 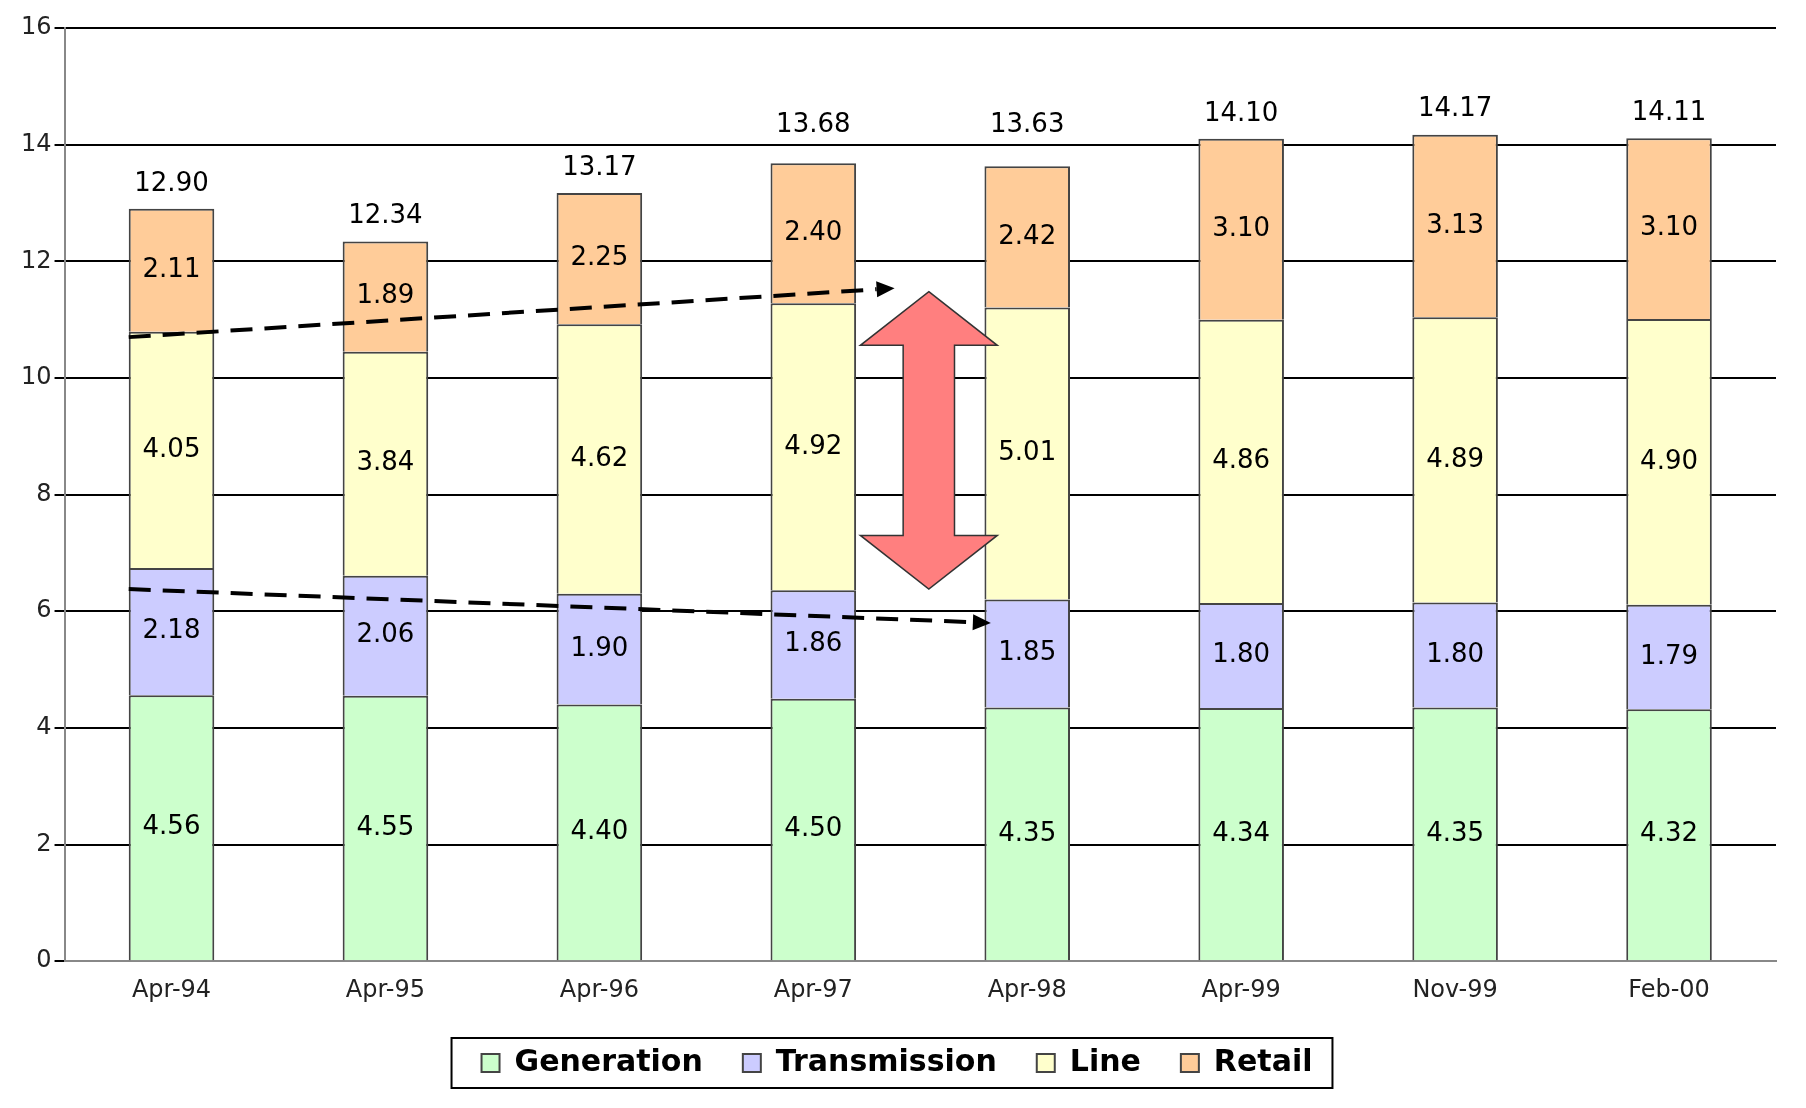 I want to click on y-tick-label: 14, so click(x=36, y=142).